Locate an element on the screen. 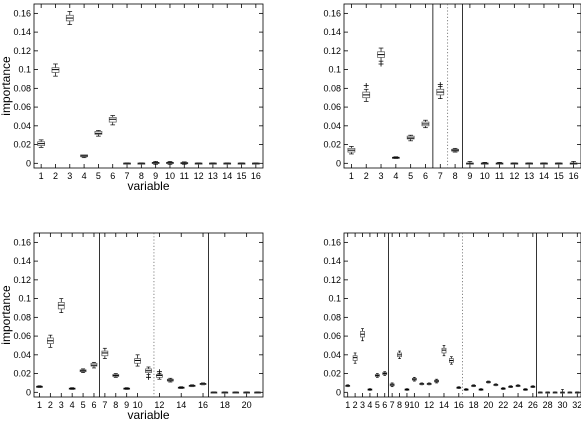 The height and width of the screenshot is (422, 581). x-tick-label: 10 is located at coordinates (414, 405).